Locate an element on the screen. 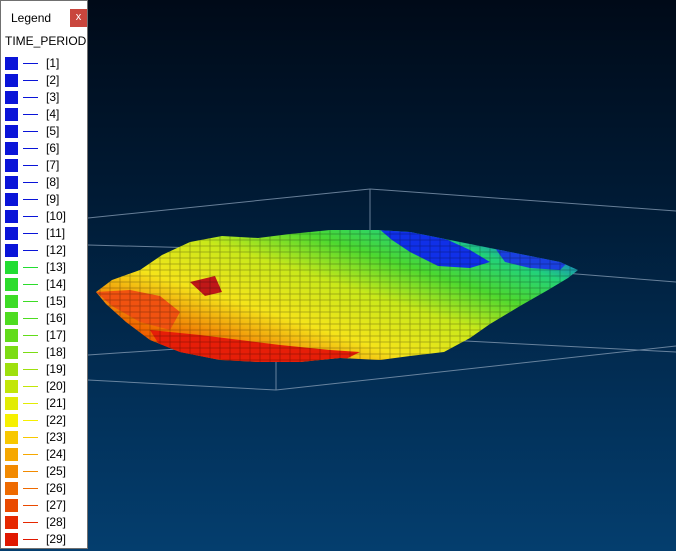 The image size is (676, 551). legend-item: [12] is located at coordinates (44, 250).